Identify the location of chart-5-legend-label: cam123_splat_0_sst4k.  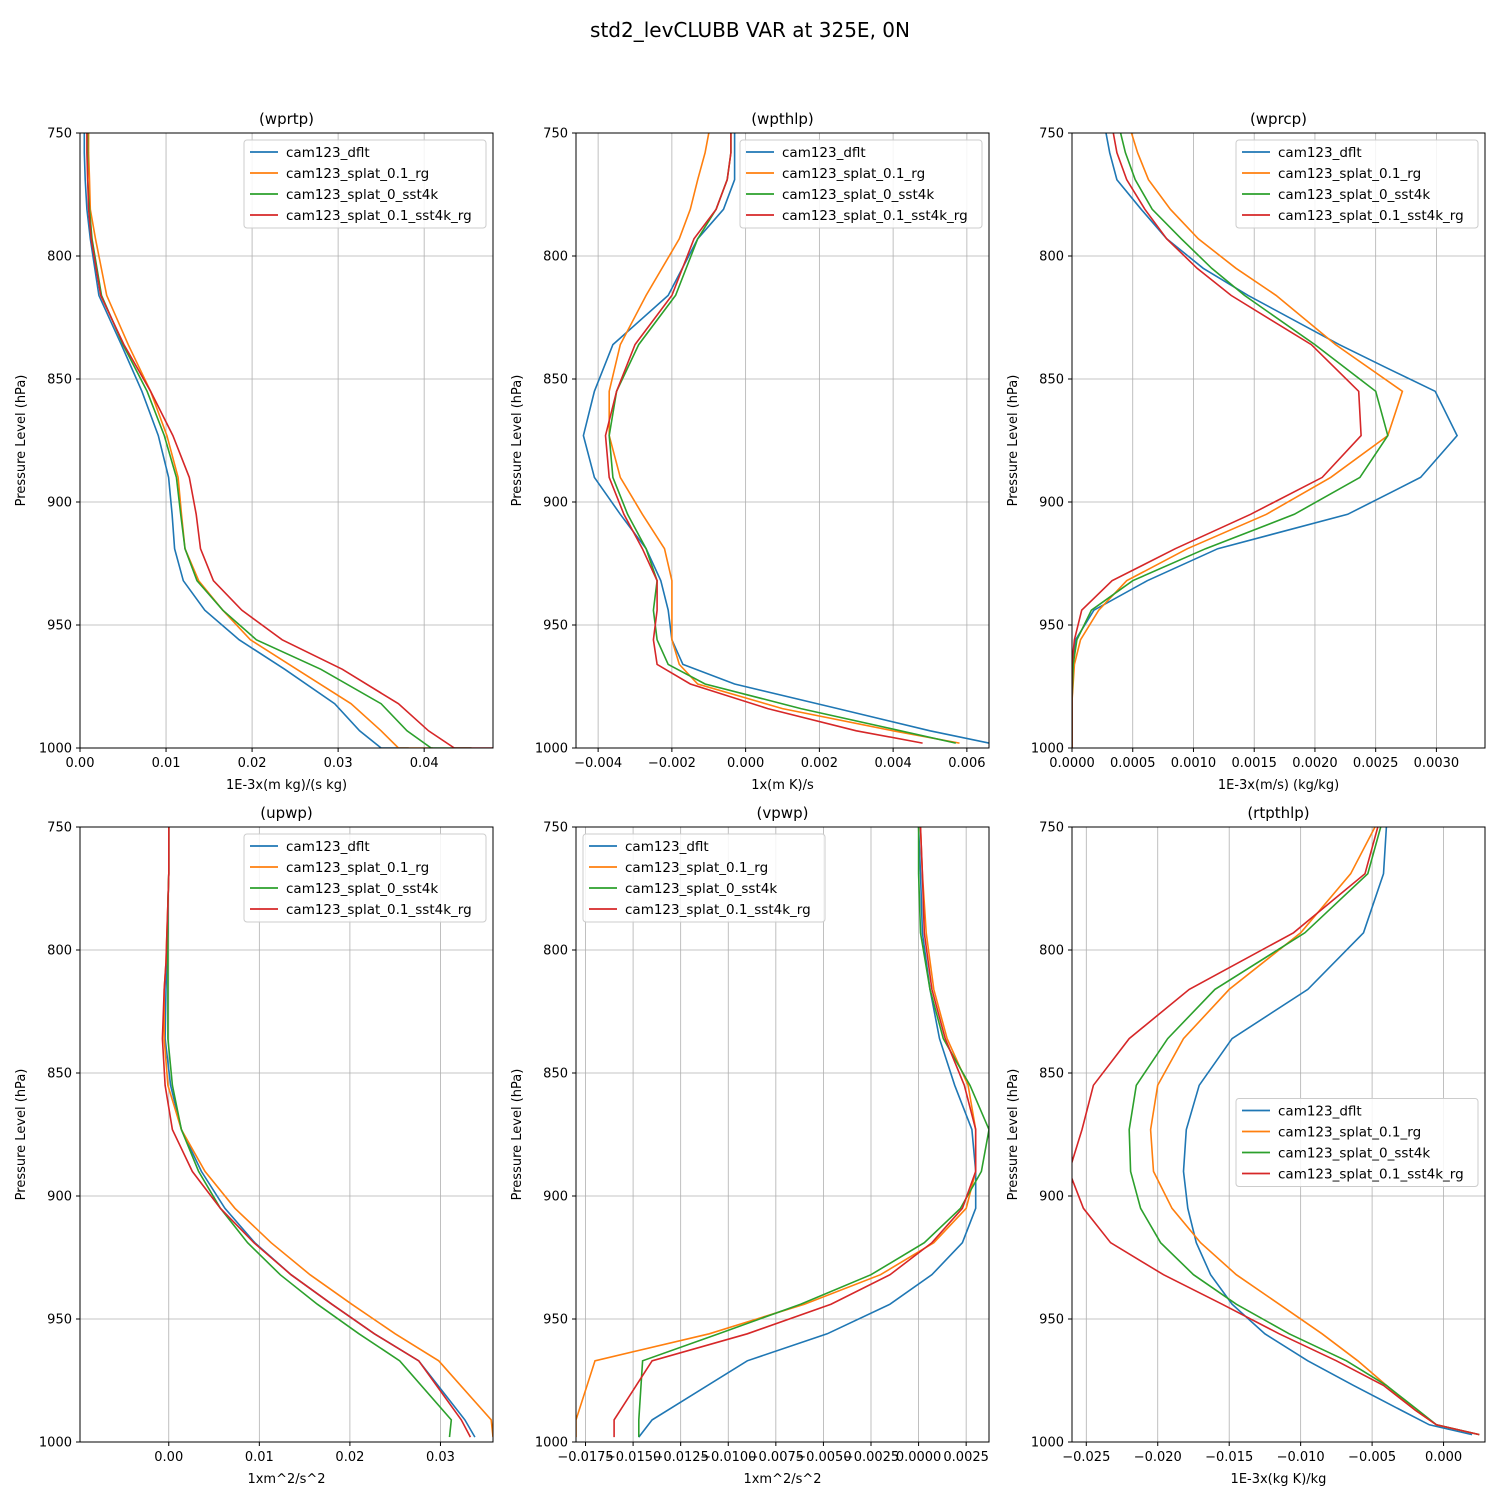
(701, 889).